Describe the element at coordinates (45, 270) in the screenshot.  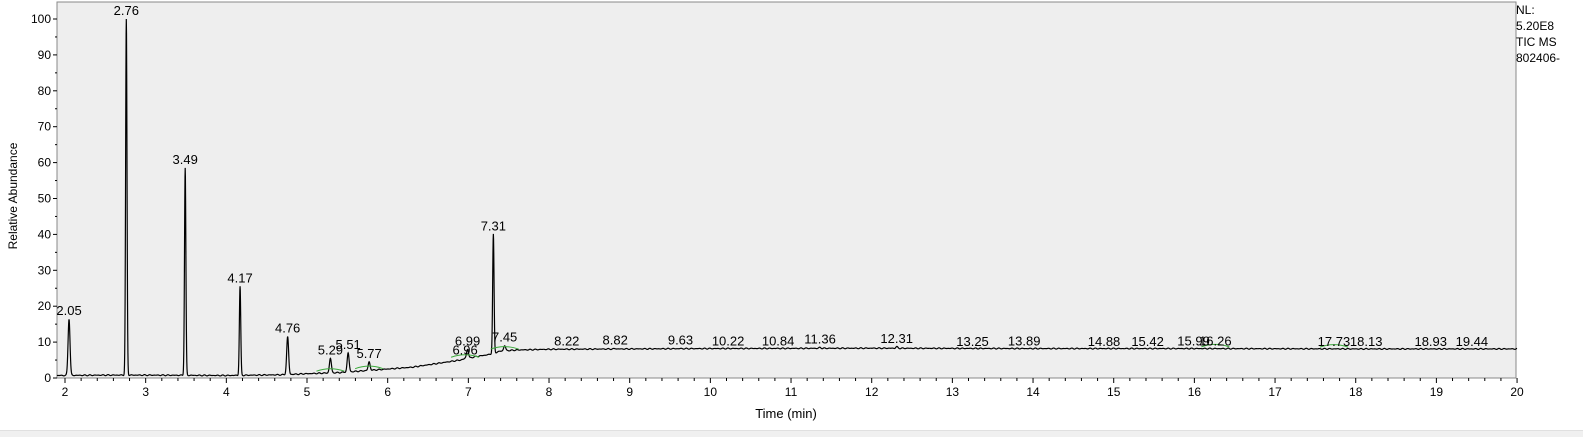
I see `y-tick-label: 30` at that location.